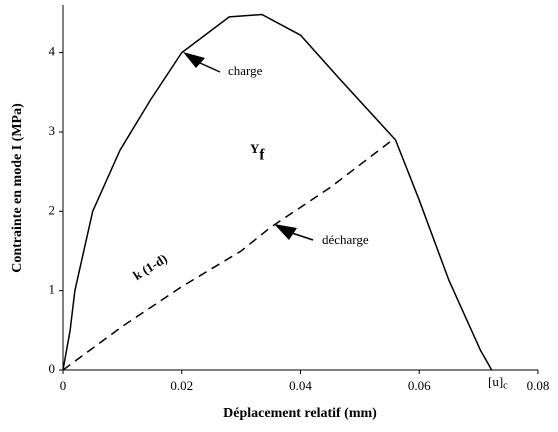  Describe the element at coordinates (52, 51) in the screenshot. I see `y-tick-label: 4` at that location.